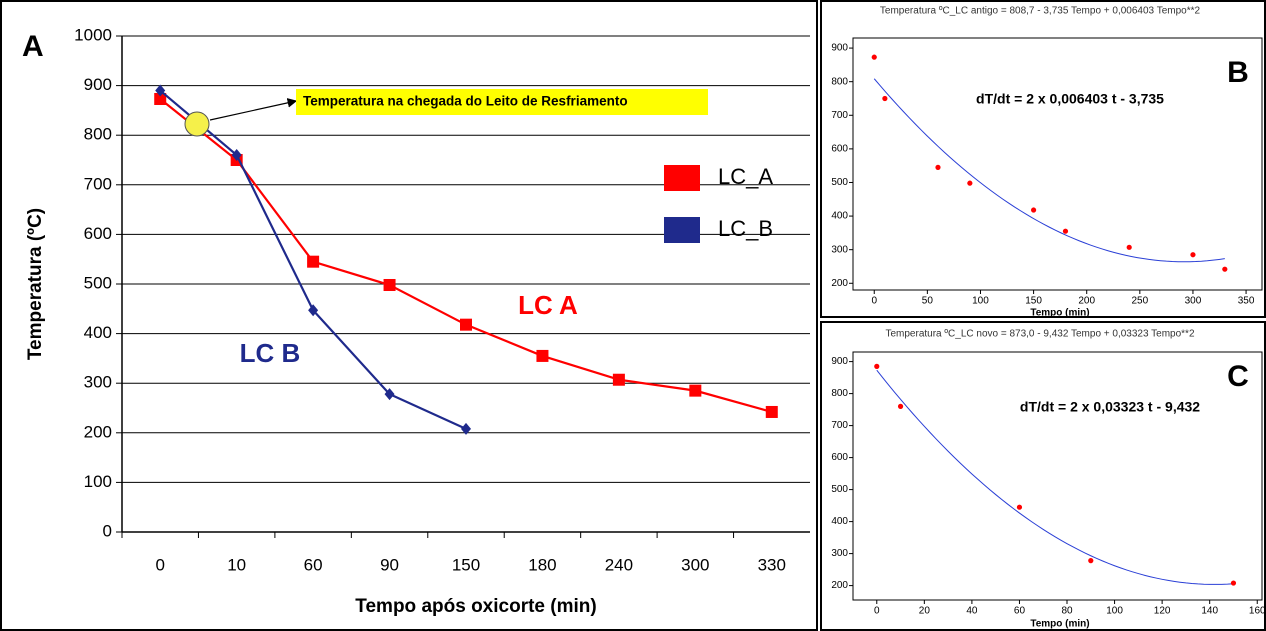  What do you see at coordinates (98, 481) in the screenshot?
I see `y-tick-label: 100` at bounding box center [98, 481].